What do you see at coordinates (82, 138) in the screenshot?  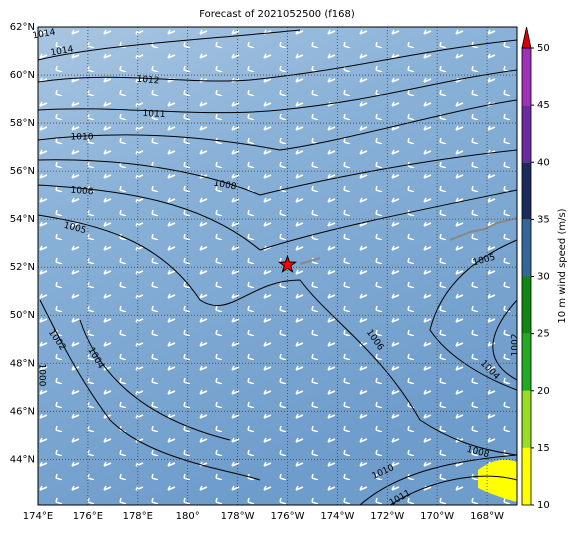 I see `isobar-label: 1010` at bounding box center [82, 138].